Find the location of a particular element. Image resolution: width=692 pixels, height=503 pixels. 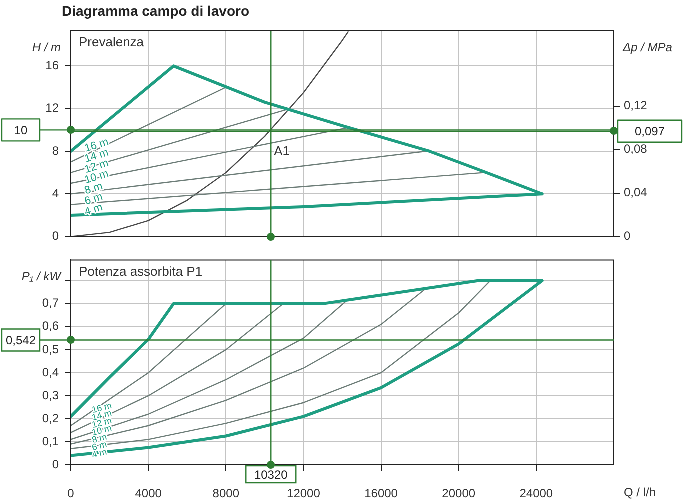

x-tick-label: 8000 is located at coordinates (226, 493).